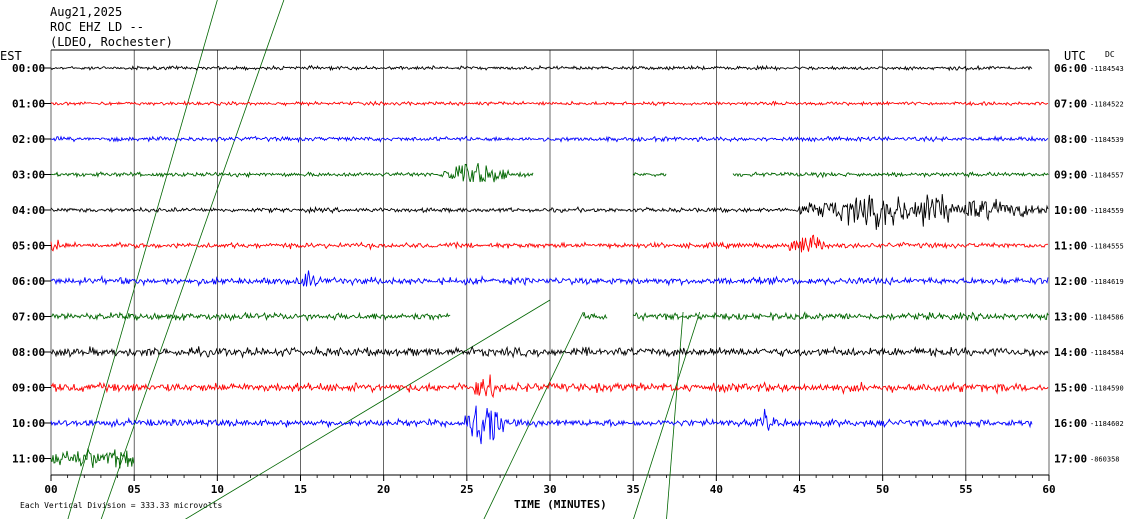 The height and width of the screenshot is (519, 1130). What do you see at coordinates (1048, 489) in the screenshot?
I see `x-tick-label: 60` at bounding box center [1048, 489].